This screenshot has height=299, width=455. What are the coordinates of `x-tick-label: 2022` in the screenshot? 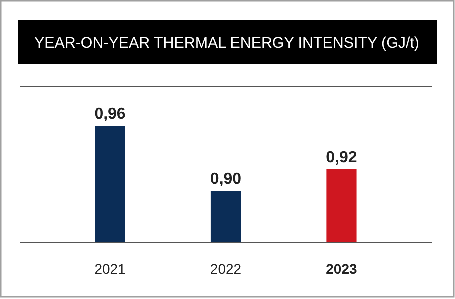 It's located at (226, 269).